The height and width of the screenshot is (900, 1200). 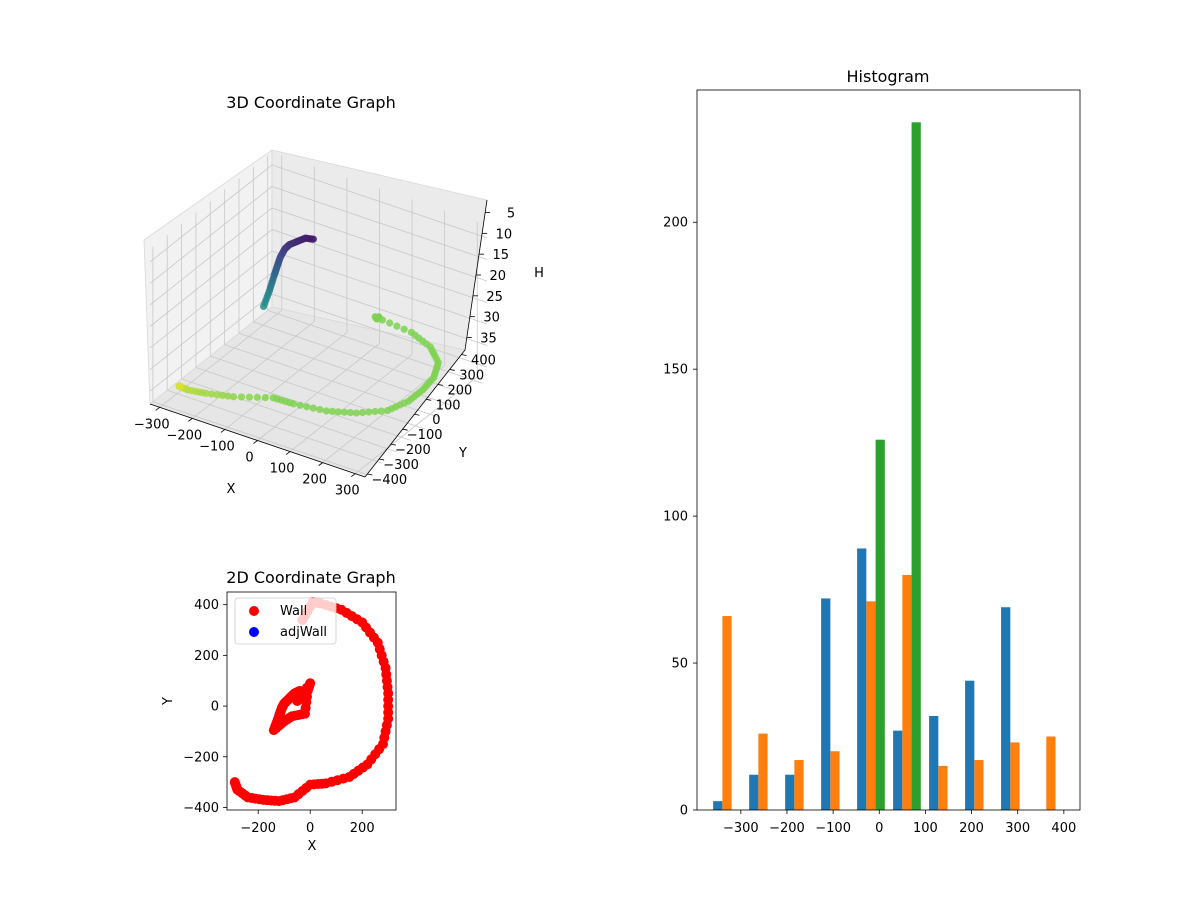 What do you see at coordinates (215, 707) in the screenshot?
I see `scatter-y-tick-label: 0` at bounding box center [215, 707].